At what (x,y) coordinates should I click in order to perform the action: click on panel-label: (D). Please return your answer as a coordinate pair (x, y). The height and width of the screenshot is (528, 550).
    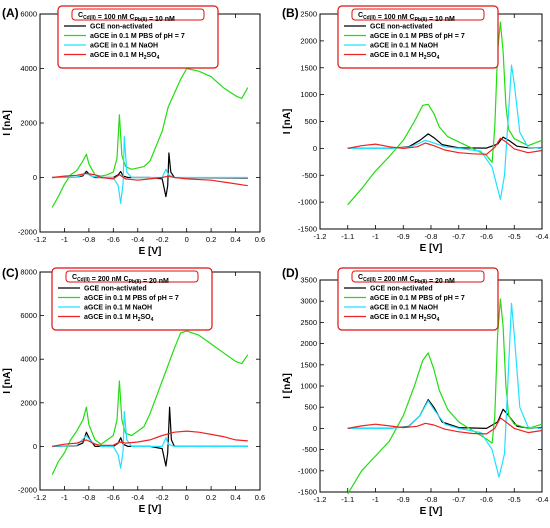
    Looking at the image, I should click on (290, 273).